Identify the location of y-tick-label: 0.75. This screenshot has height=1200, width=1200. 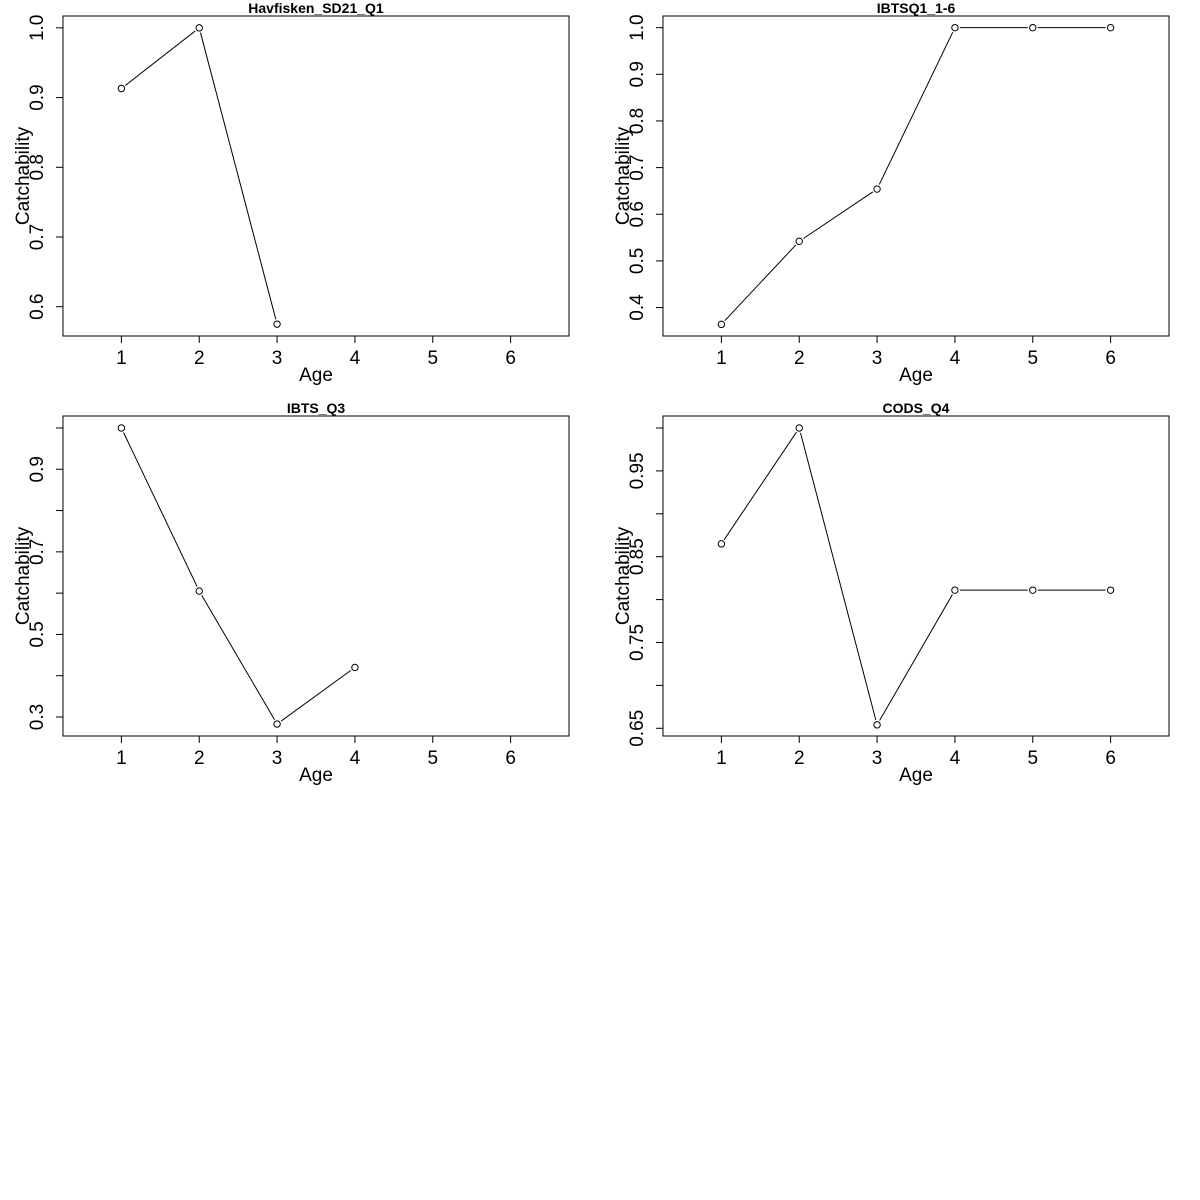
(637, 642).